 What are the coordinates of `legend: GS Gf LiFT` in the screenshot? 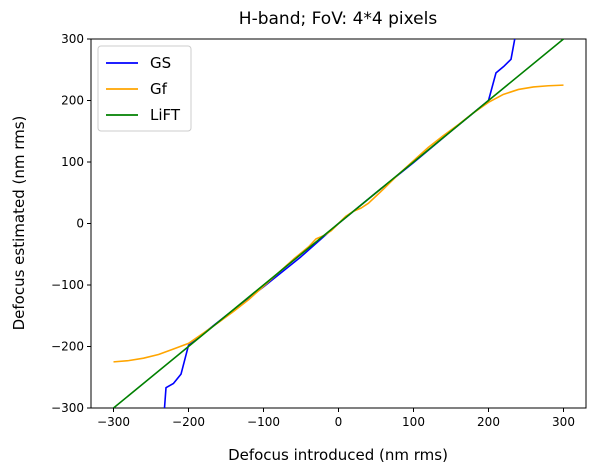 It's located at (144, 88).